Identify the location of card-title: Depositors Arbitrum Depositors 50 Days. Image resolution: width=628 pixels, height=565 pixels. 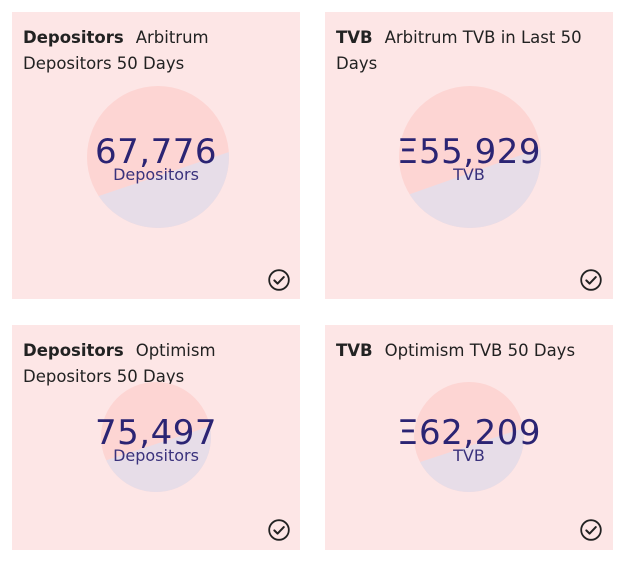
(154, 51).